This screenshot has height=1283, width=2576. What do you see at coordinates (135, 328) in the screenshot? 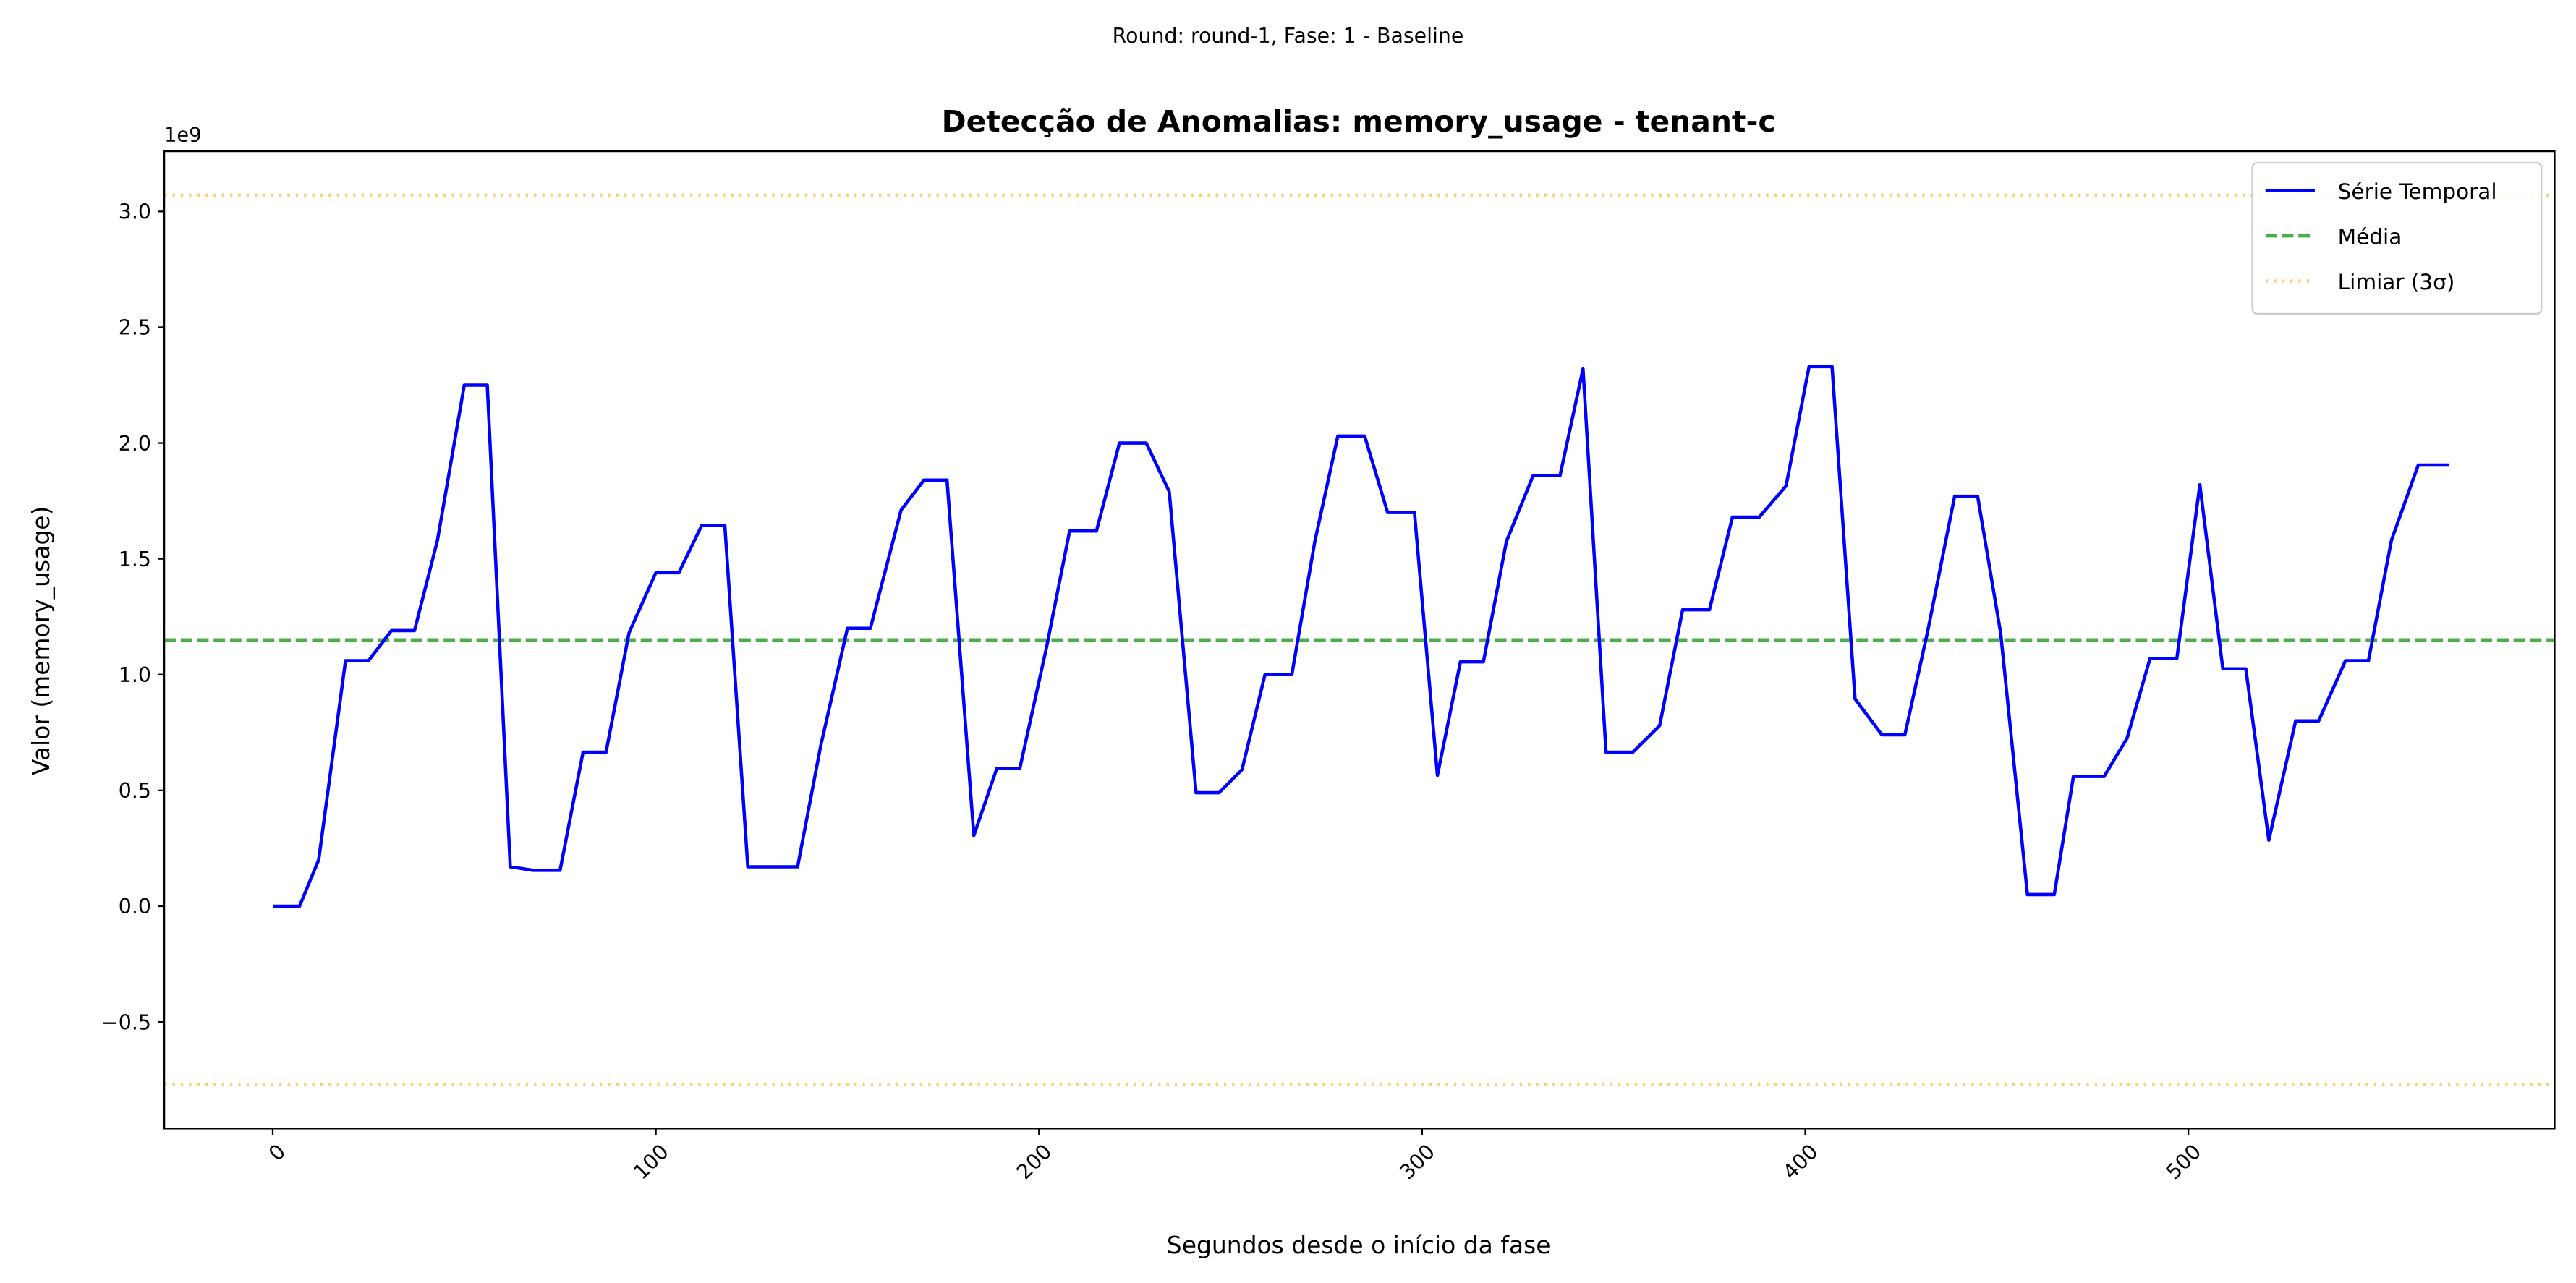
I see `y-tick-label: 2.5` at bounding box center [135, 328].